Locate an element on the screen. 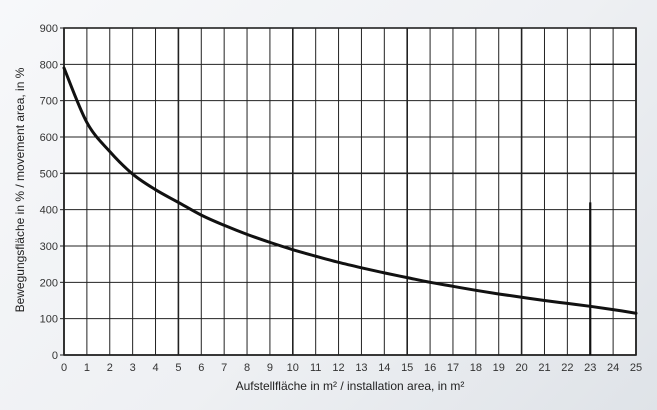 Image resolution: width=657 pixels, height=410 pixels. x-tick-label: 25 is located at coordinates (636, 368).